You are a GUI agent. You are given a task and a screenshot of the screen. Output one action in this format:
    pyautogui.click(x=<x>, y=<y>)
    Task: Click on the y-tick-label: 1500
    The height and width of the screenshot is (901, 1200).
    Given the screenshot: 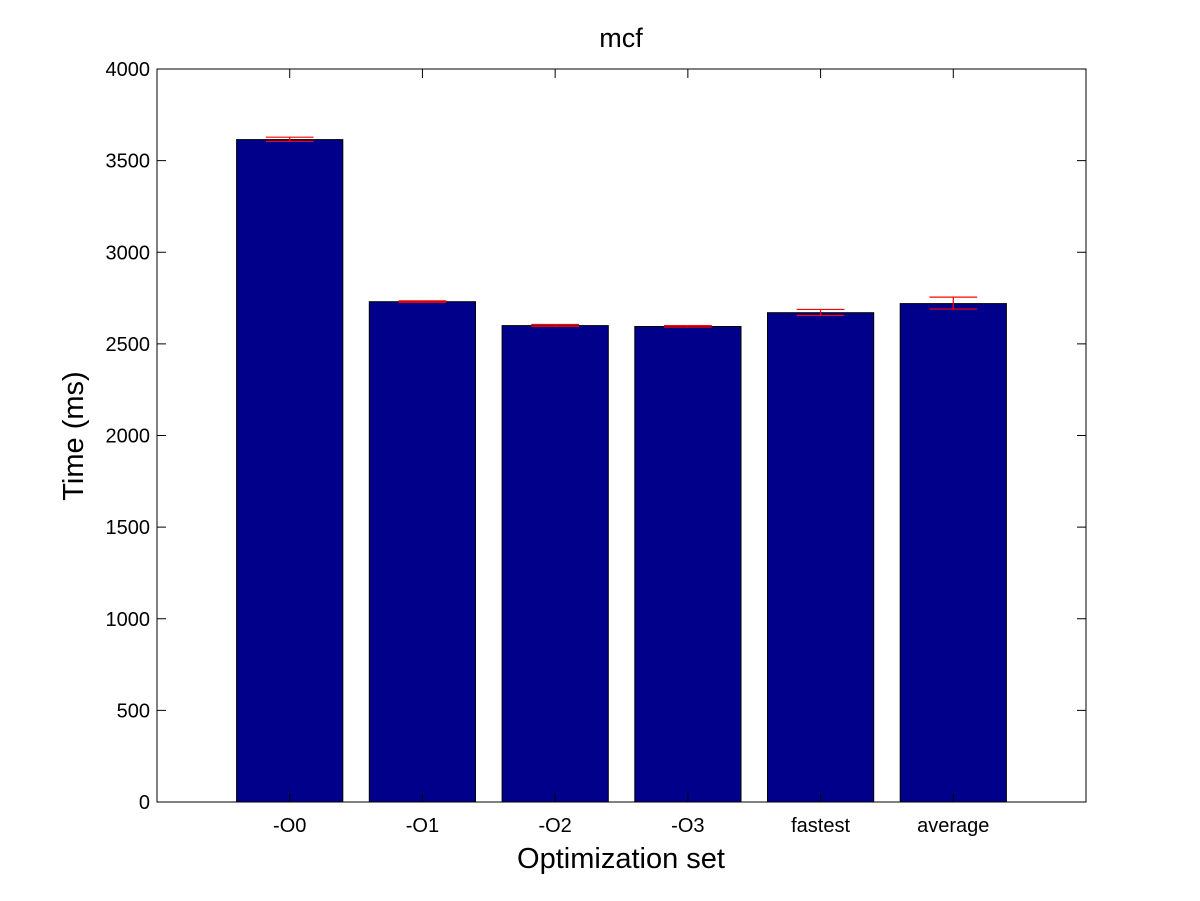 What is the action you would take?
    pyautogui.click(x=128, y=528)
    